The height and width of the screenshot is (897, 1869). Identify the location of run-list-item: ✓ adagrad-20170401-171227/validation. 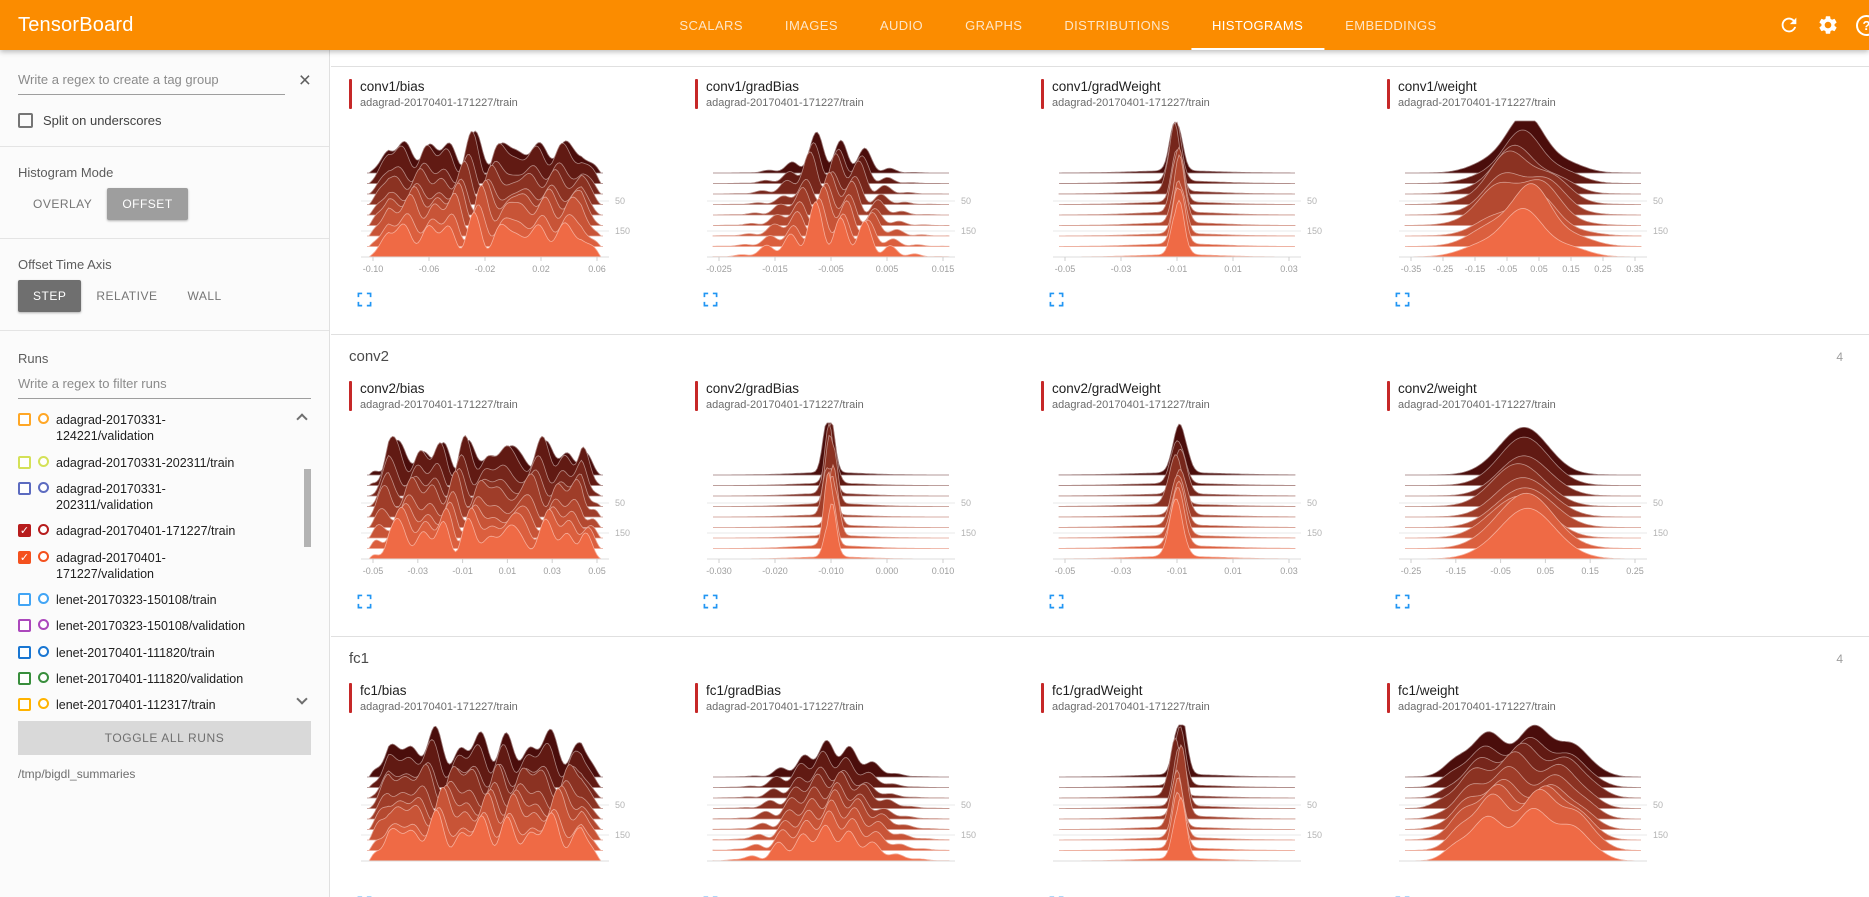
(154, 566).